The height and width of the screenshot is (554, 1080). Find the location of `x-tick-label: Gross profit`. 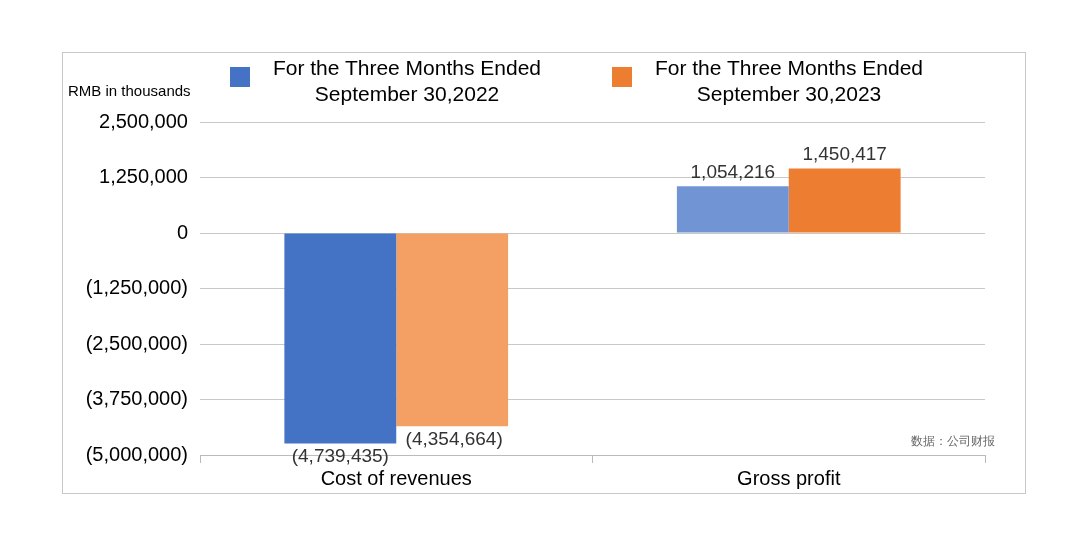

x-tick-label: Gross profit is located at coordinates (789, 477).